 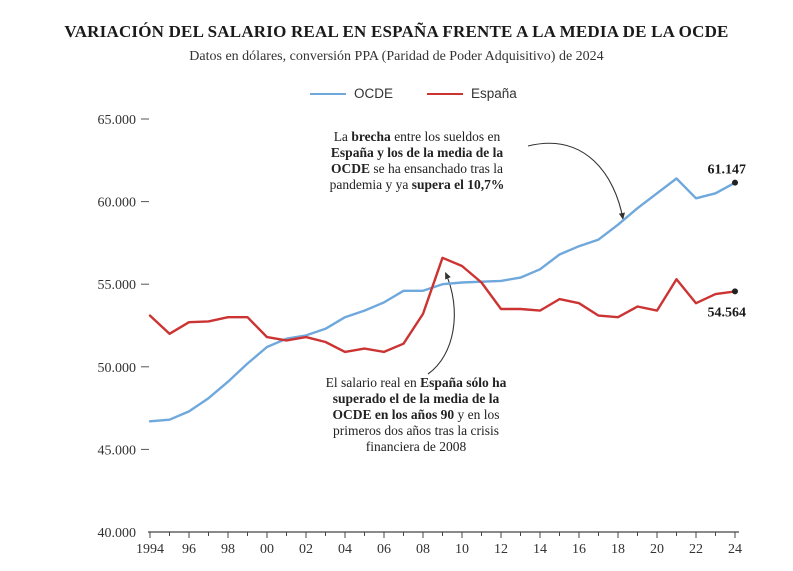 What do you see at coordinates (189, 549) in the screenshot?
I see `x-tick-label: 96` at bounding box center [189, 549].